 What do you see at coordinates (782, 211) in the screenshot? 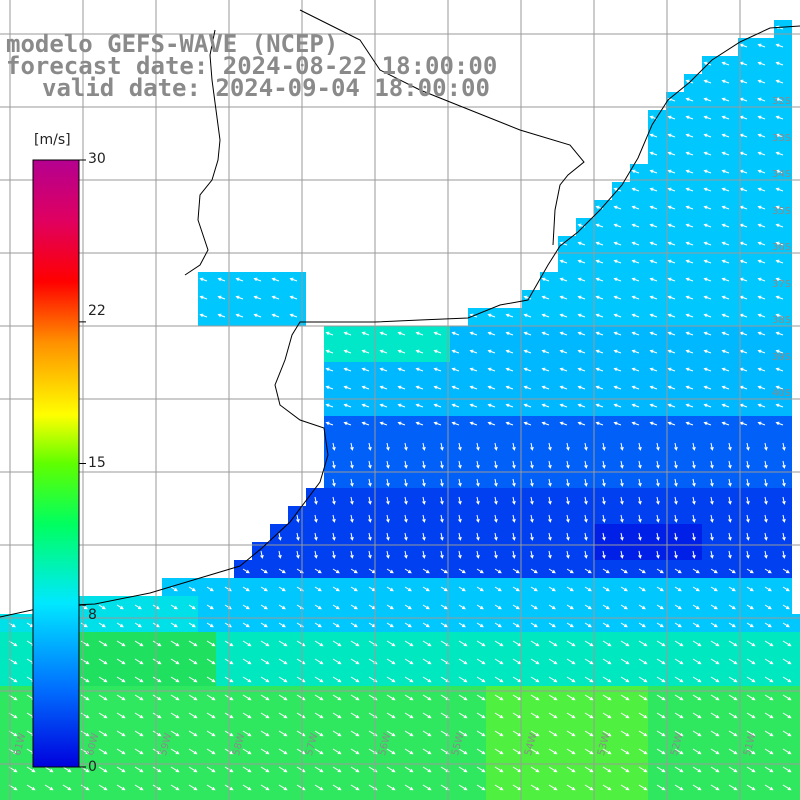
I see `latitude-label: 35S` at bounding box center [782, 211].